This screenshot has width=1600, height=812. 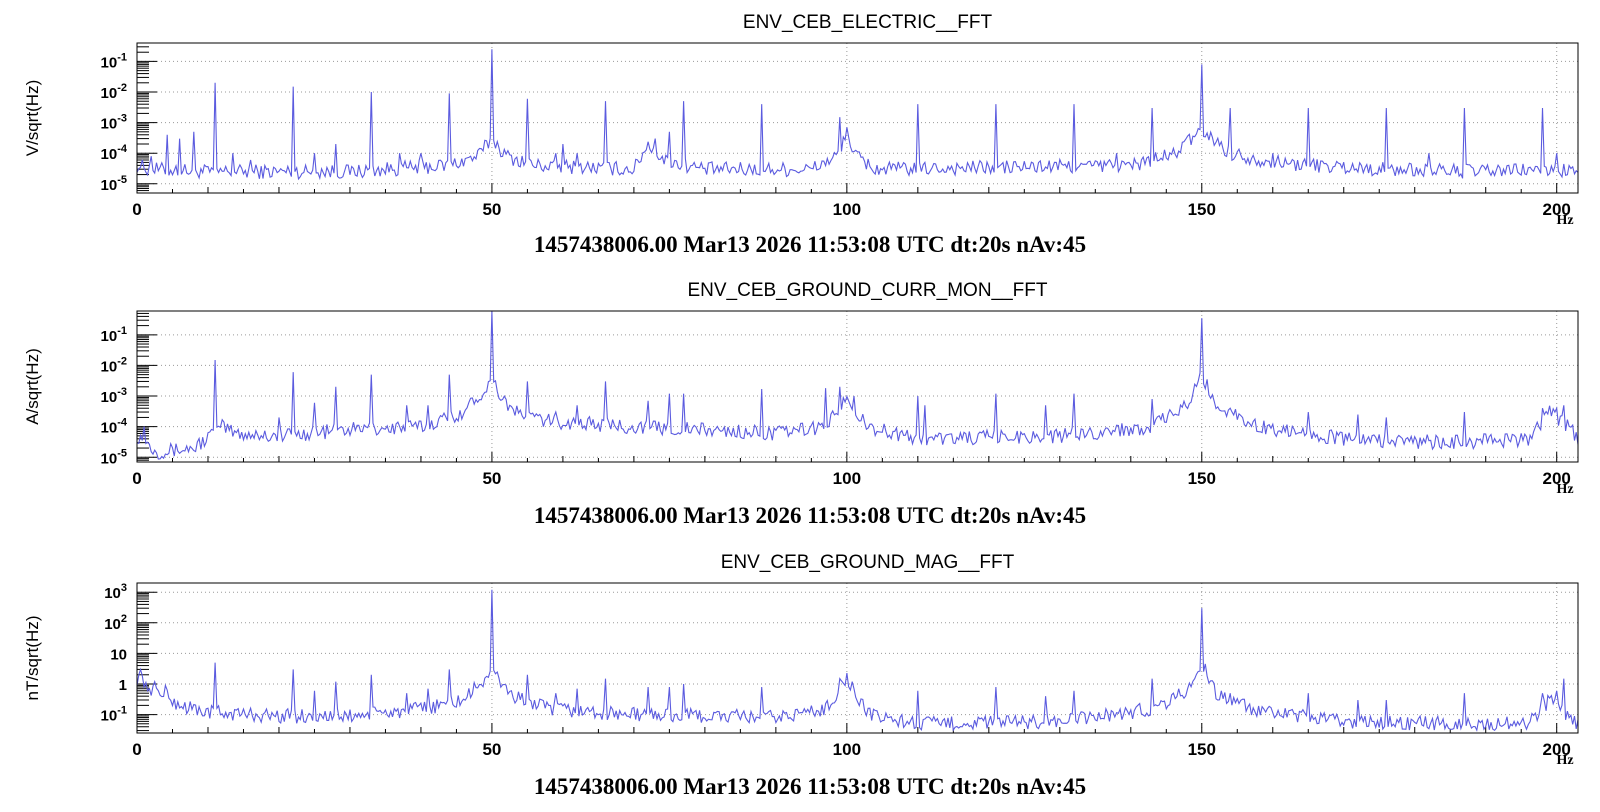 What do you see at coordinates (118, 654) in the screenshot?
I see `y-tick-label: 10` at bounding box center [118, 654].